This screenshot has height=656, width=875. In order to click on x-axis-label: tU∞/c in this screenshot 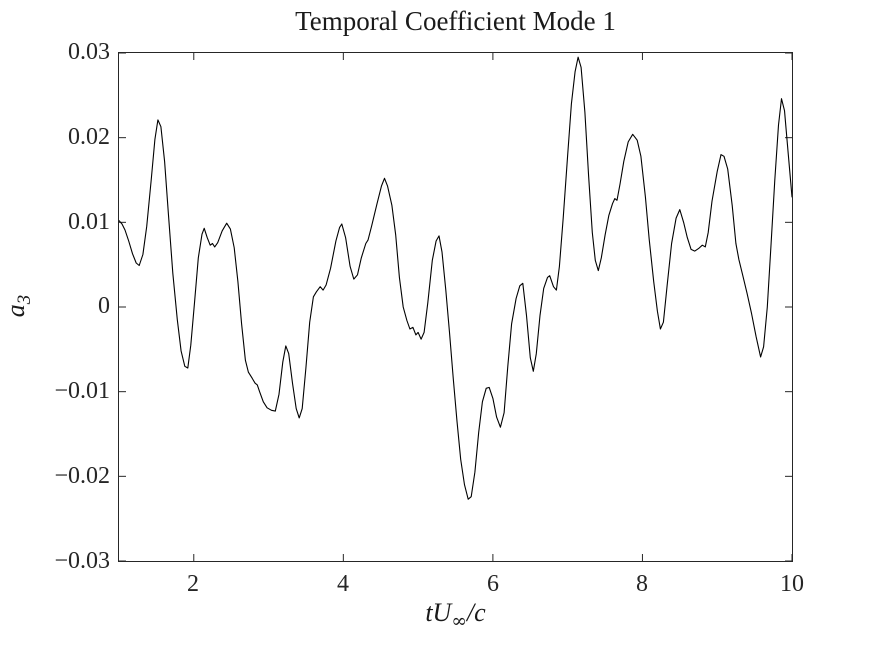, I will do `click(455, 614)`.